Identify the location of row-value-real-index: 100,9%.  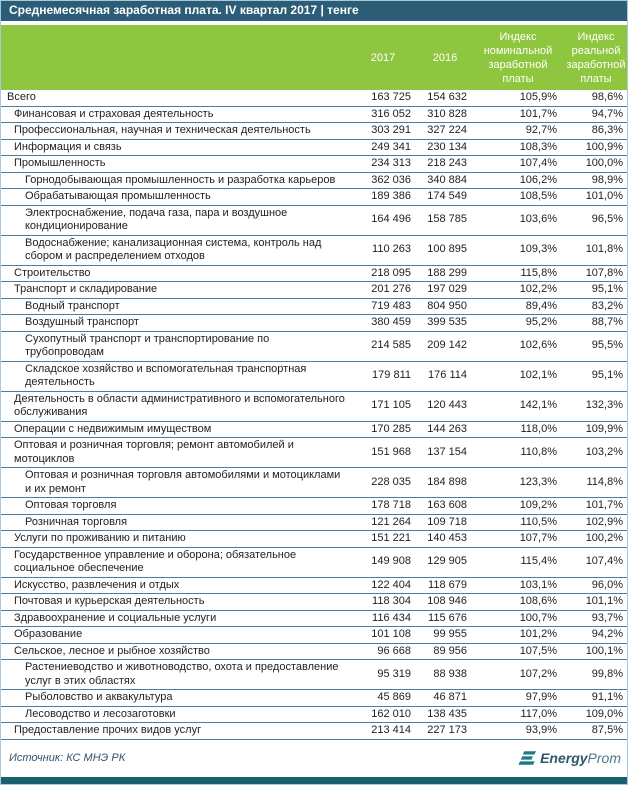
(595, 147).